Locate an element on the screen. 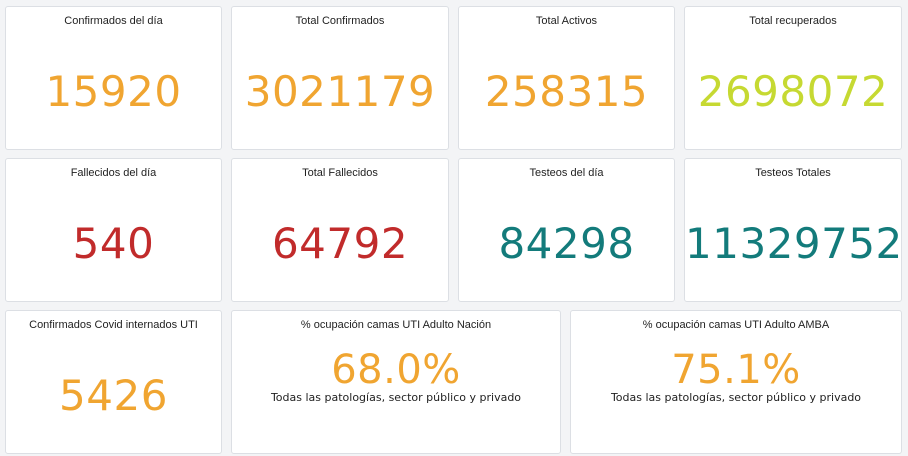 The width and height of the screenshot is (908, 456). card-fallecidos-del-dia: Fallecidos del día 540 is located at coordinates (113, 230).